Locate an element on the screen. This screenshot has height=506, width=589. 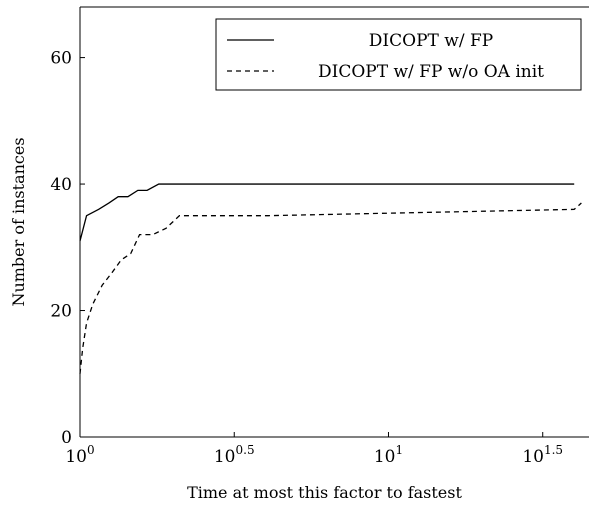
x-tick-label: 101.5 is located at coordinates (542, 455).